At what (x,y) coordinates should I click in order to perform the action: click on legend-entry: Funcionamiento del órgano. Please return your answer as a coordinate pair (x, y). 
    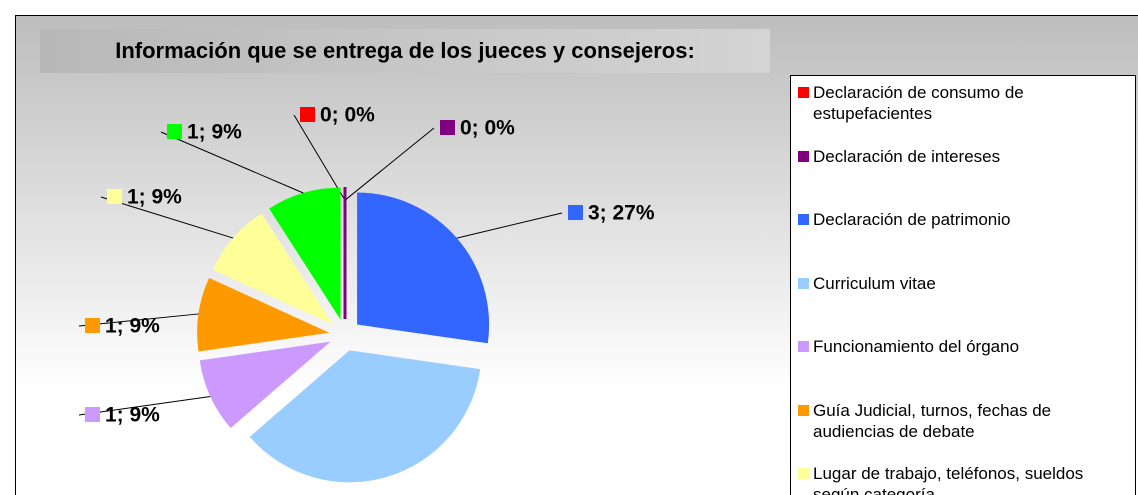
    Looking at the image, I should click on (963, 346).